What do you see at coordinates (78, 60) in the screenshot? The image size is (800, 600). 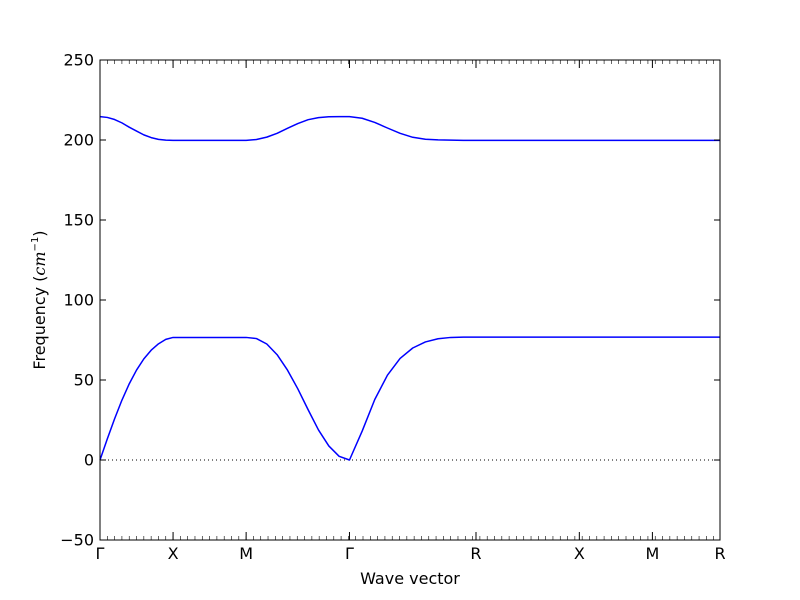 I see `y-tick-label: 250` at bounding box center [78, 60].